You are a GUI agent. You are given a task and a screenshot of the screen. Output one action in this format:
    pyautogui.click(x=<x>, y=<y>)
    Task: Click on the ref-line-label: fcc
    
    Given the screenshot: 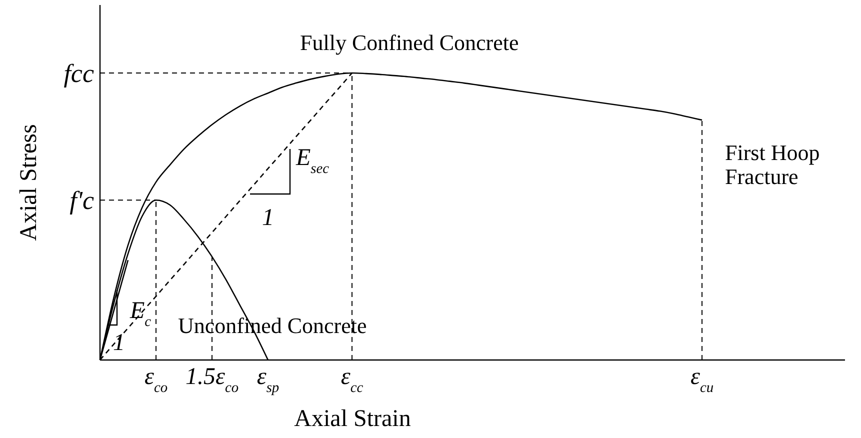 What is the action you would take?
    pyautogui.click(x=79, y=73)
    